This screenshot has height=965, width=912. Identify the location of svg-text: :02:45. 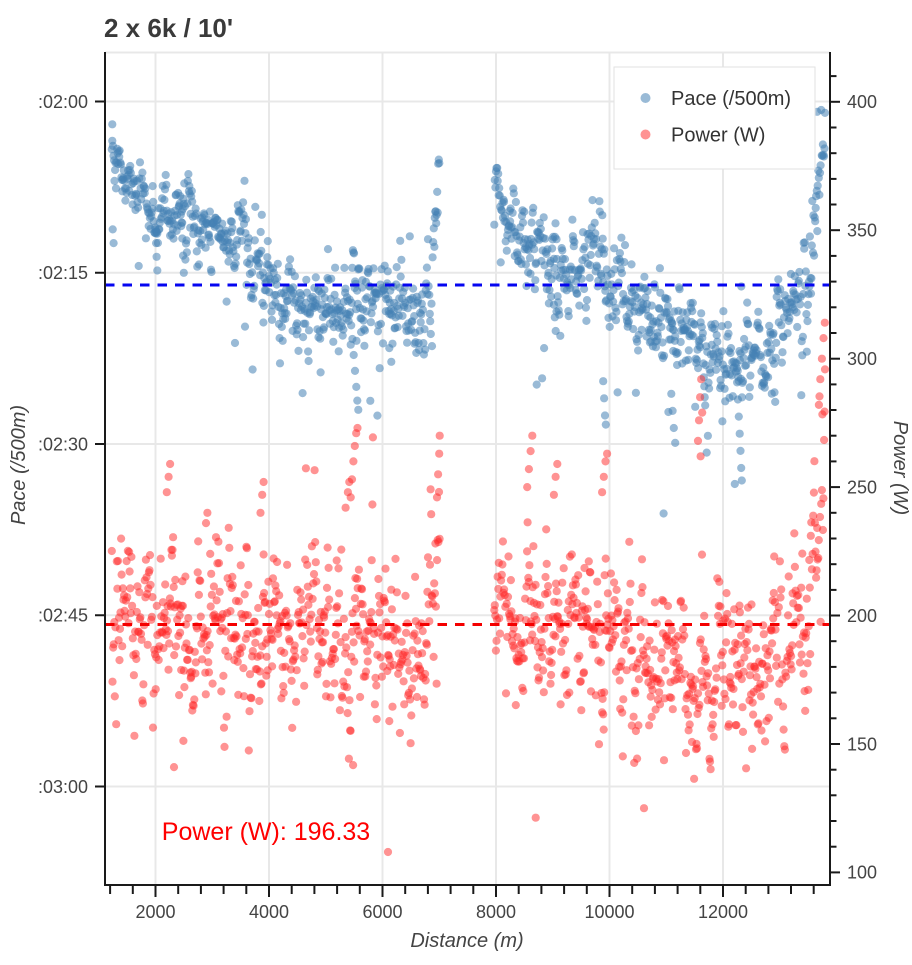
(63, 616).